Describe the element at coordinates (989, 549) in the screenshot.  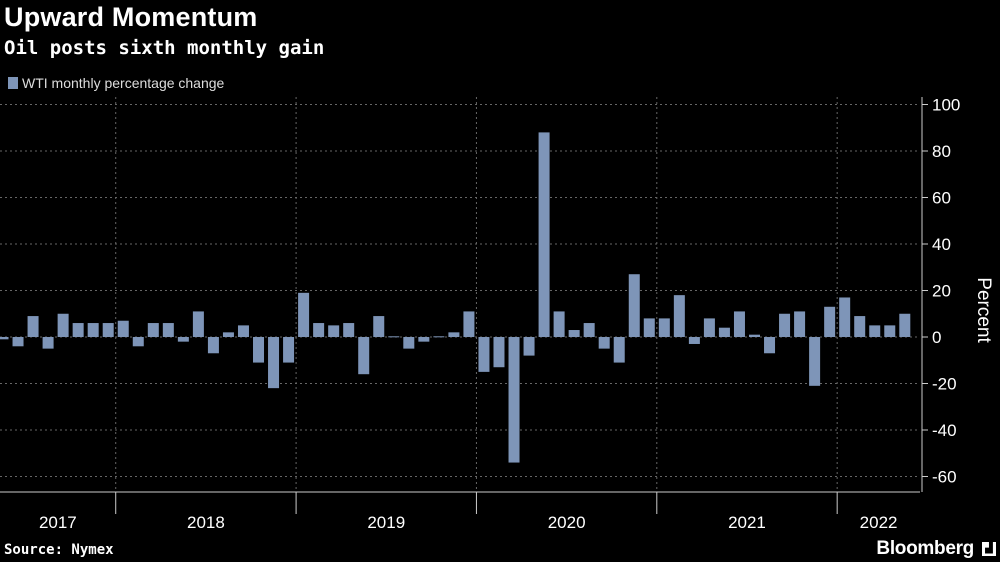
I see `bloomberg-mark-icon: ▟` at that location.